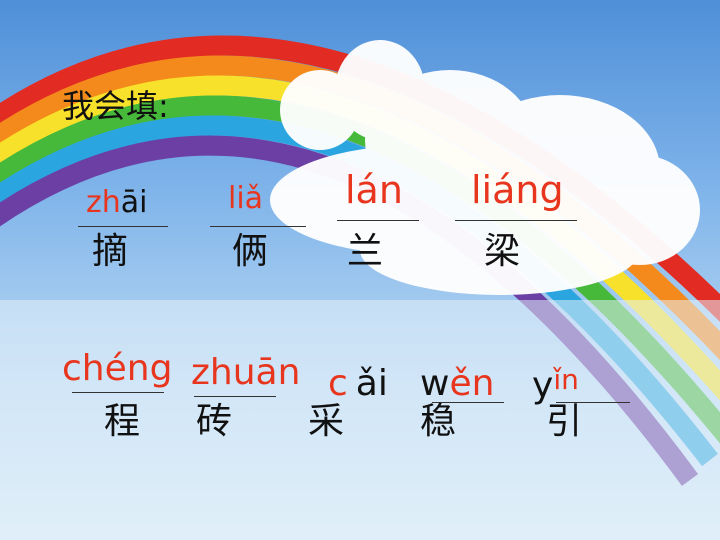 This screenshot has height=540, width=720. Describe the element at coordinates (214, 421) in the screenshot. I see `hanzi-zhuan: 砖` at that location.